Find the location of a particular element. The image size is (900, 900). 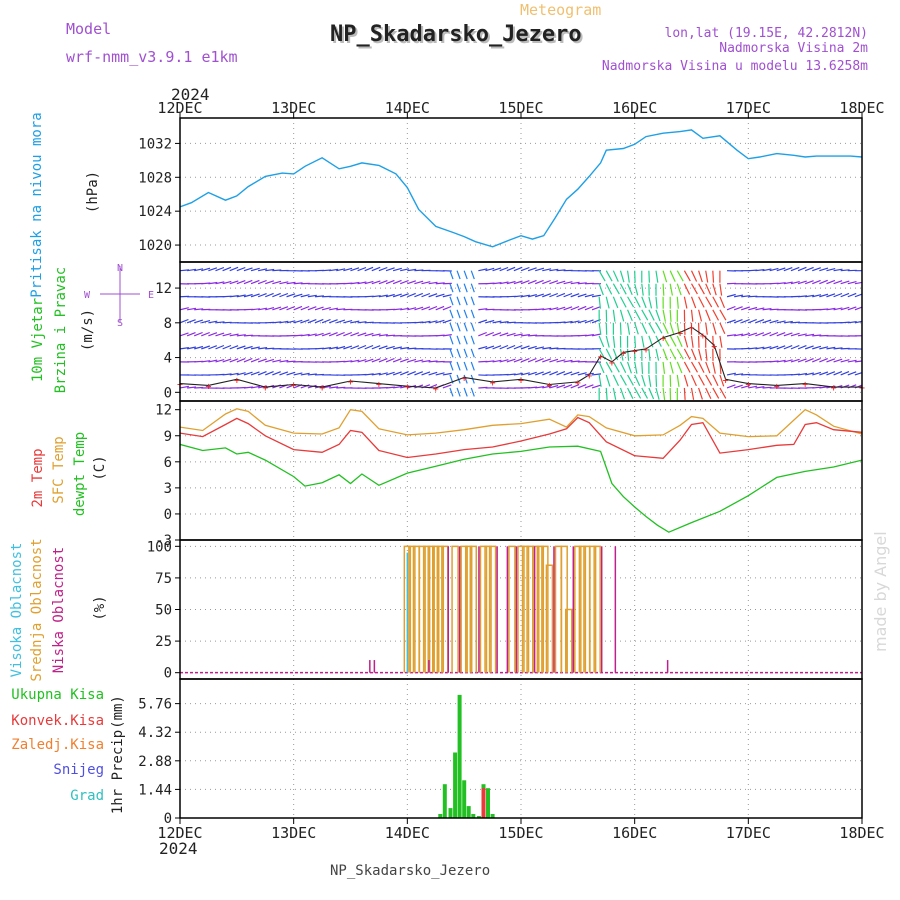

ytick-label: 12 is located at coordinates (163, 411).